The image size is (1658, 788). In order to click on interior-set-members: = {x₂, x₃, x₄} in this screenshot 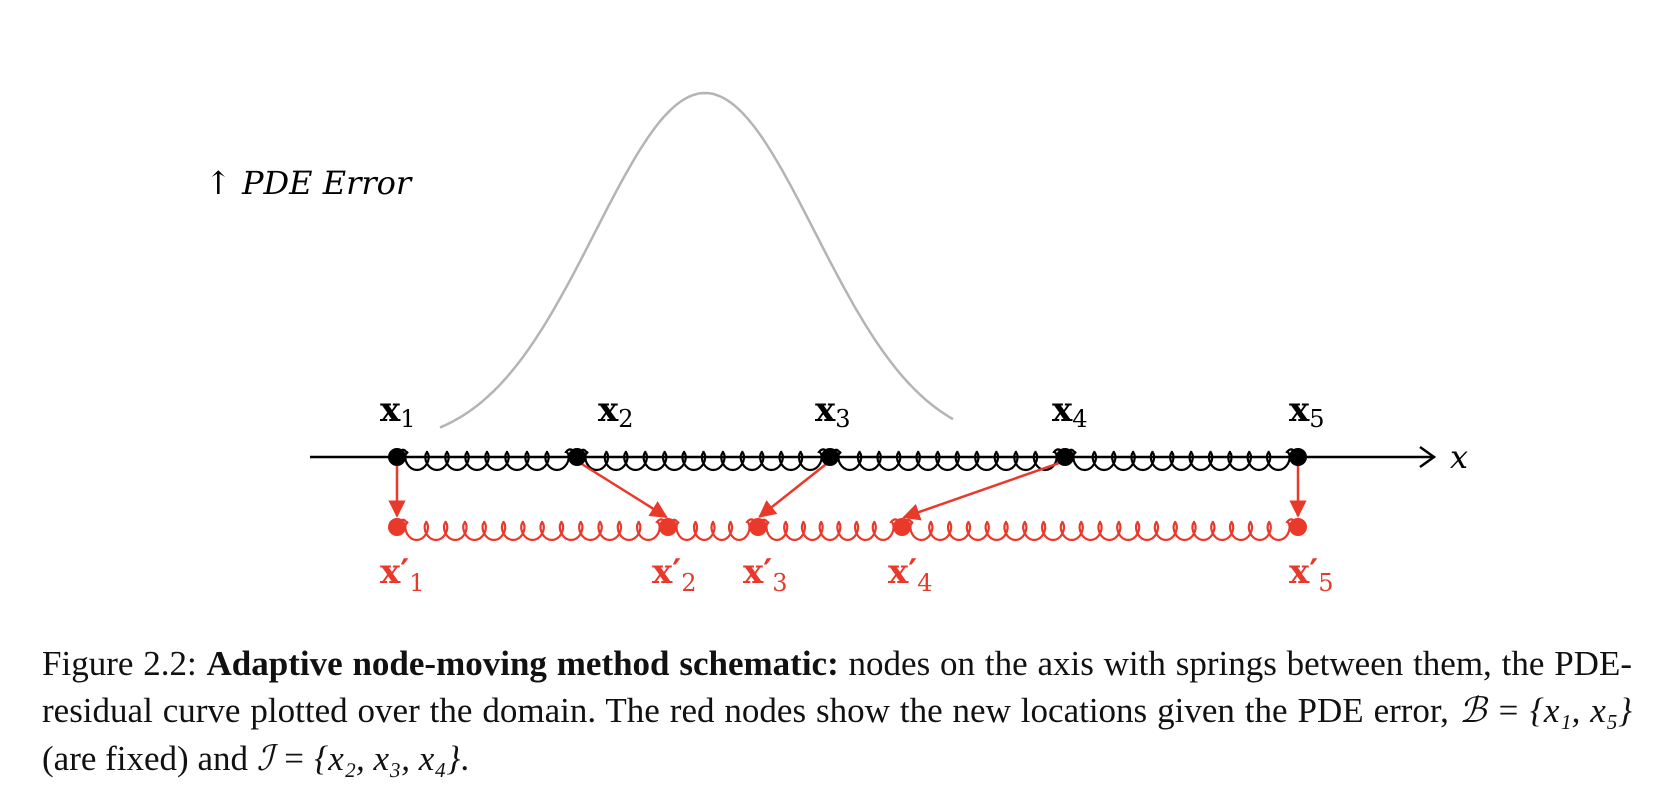, I will do `click(367, 758)`.